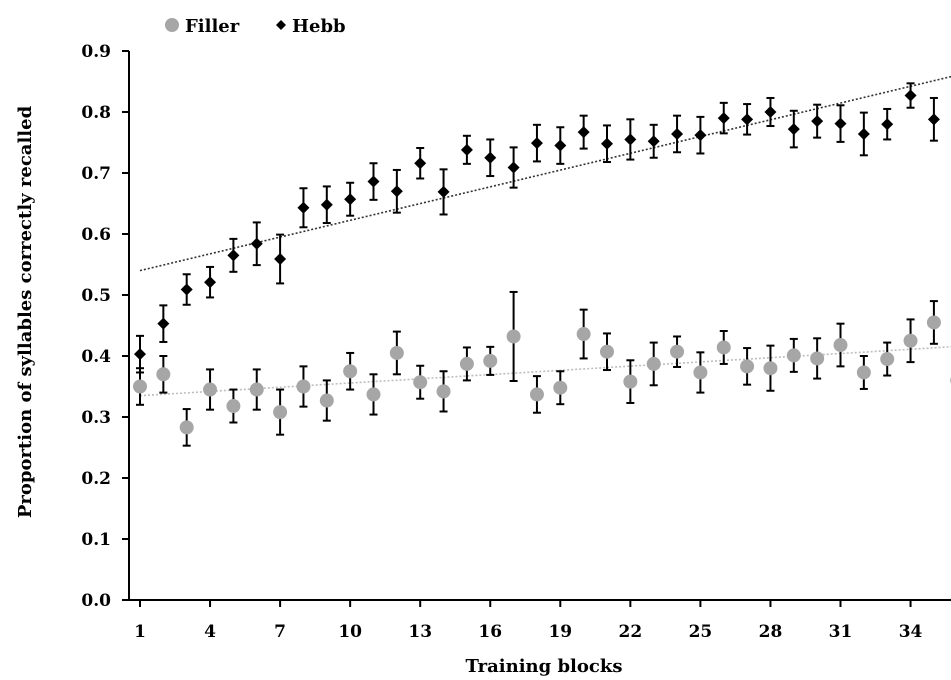 This screenshot has height=680, width=951. Describe the element at coordinates (96, 357) in the screenshot. I see `y-tick-label: 0.4` at that location.